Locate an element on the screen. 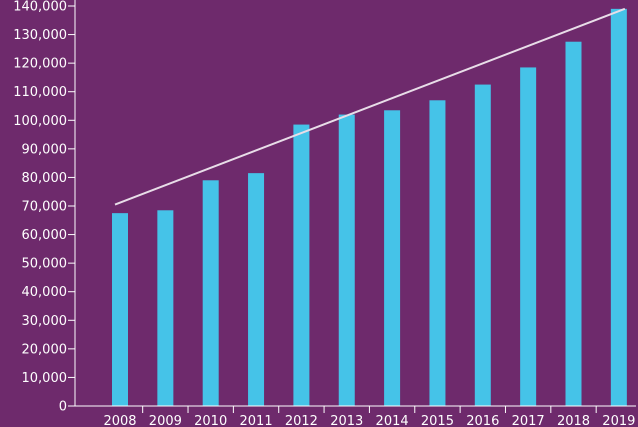 This screenshot has width=638, height=427. x-tick-label: 2018 is located at coordinates (573, 420).